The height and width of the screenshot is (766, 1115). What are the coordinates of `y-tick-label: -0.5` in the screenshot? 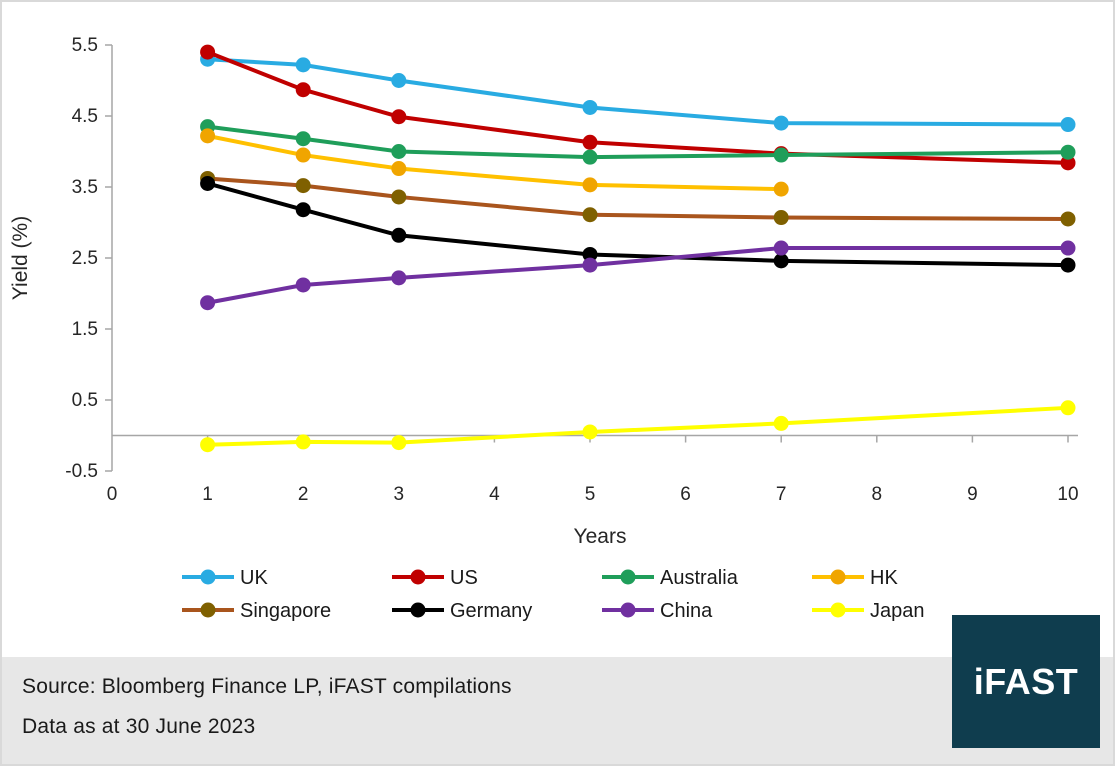 It's located at (81, 471).